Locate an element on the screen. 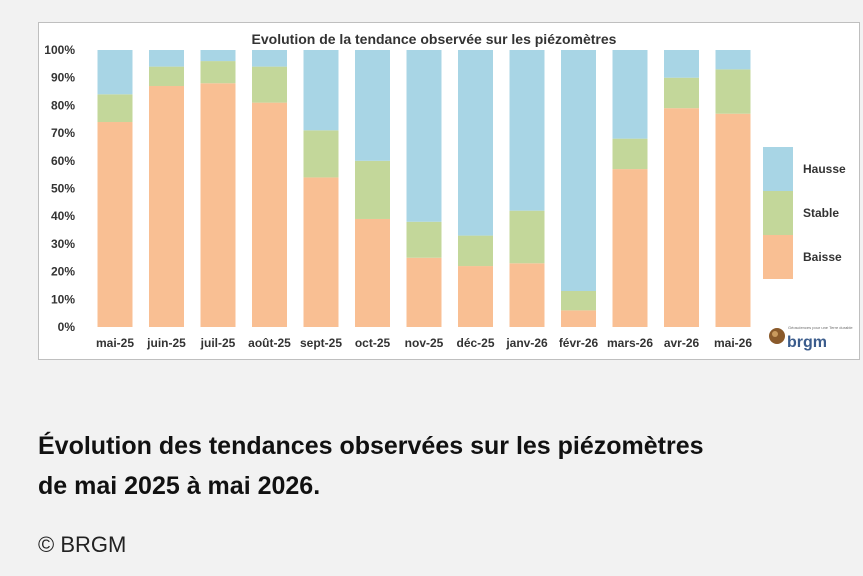 This screenshot has width=863, height=576. legend-label-baisse: Baisse is located at coordinates (822, 257).